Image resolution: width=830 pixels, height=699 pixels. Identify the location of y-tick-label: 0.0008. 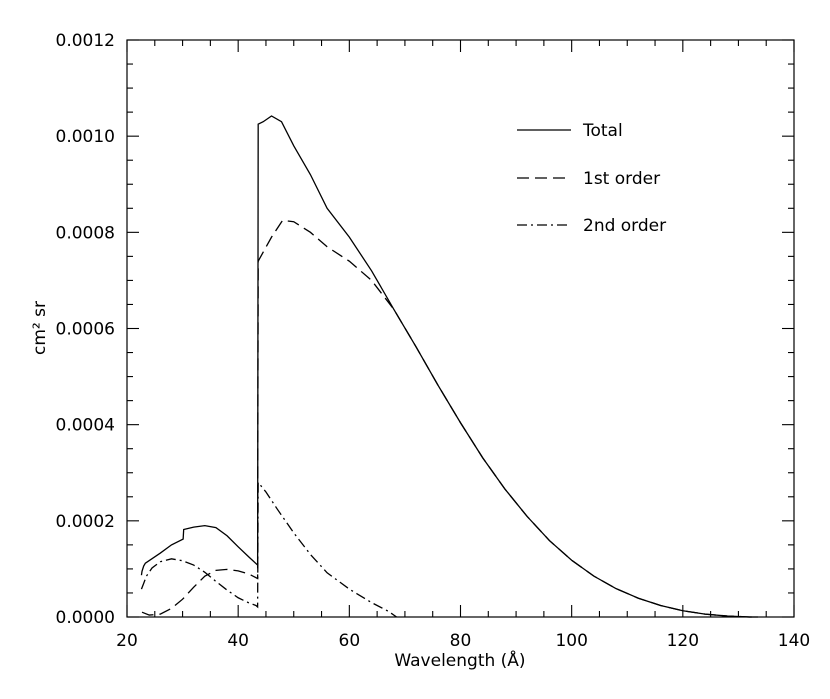
(85, 233).